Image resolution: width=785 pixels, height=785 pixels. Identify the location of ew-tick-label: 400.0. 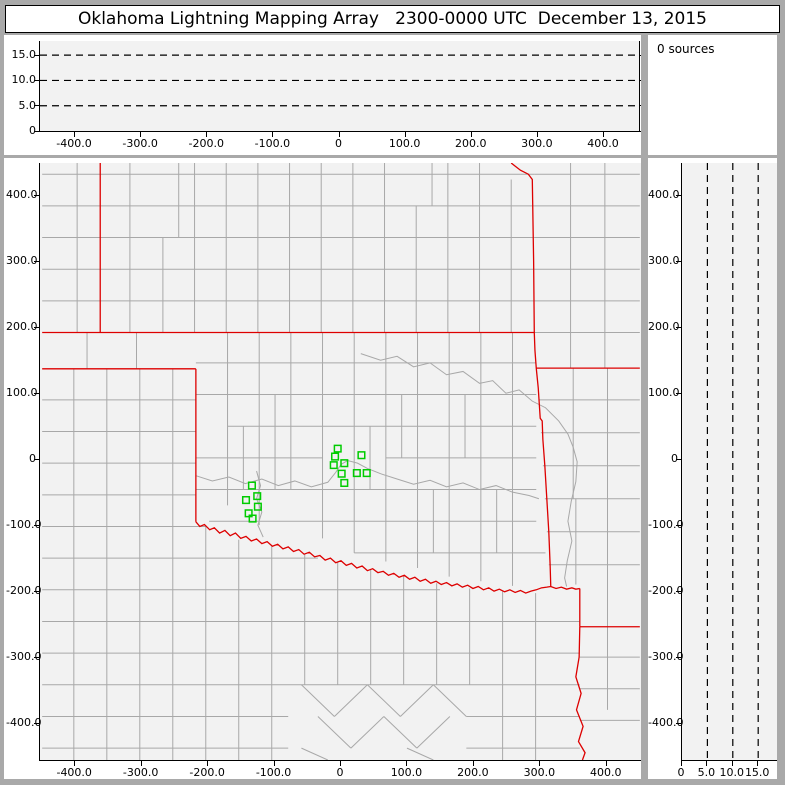
(606, 772).